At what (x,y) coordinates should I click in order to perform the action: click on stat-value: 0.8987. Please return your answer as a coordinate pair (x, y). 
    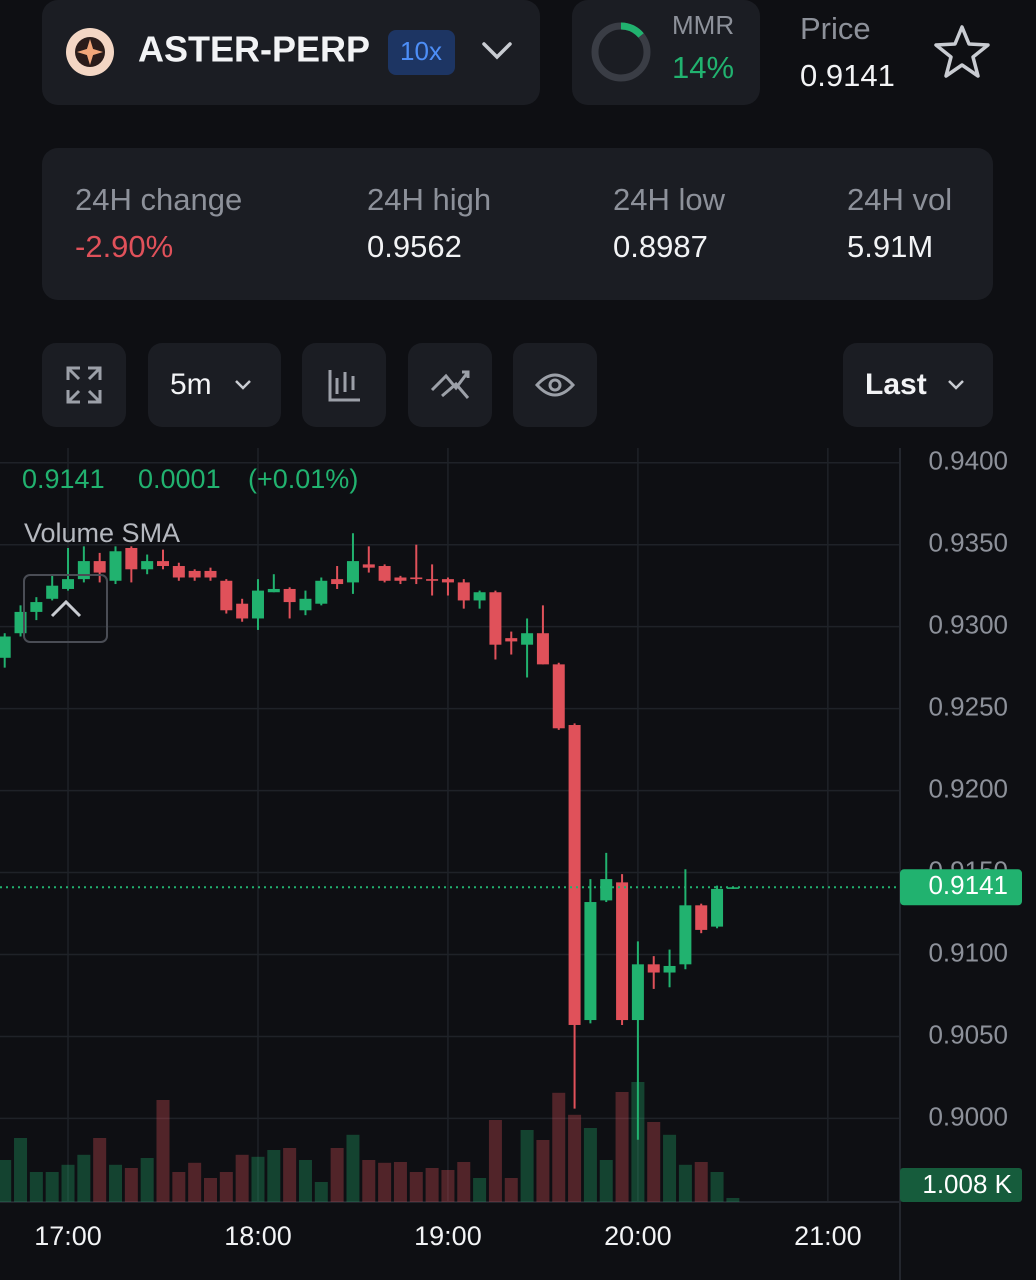
    Looking at the image, I should click on (660, 246).